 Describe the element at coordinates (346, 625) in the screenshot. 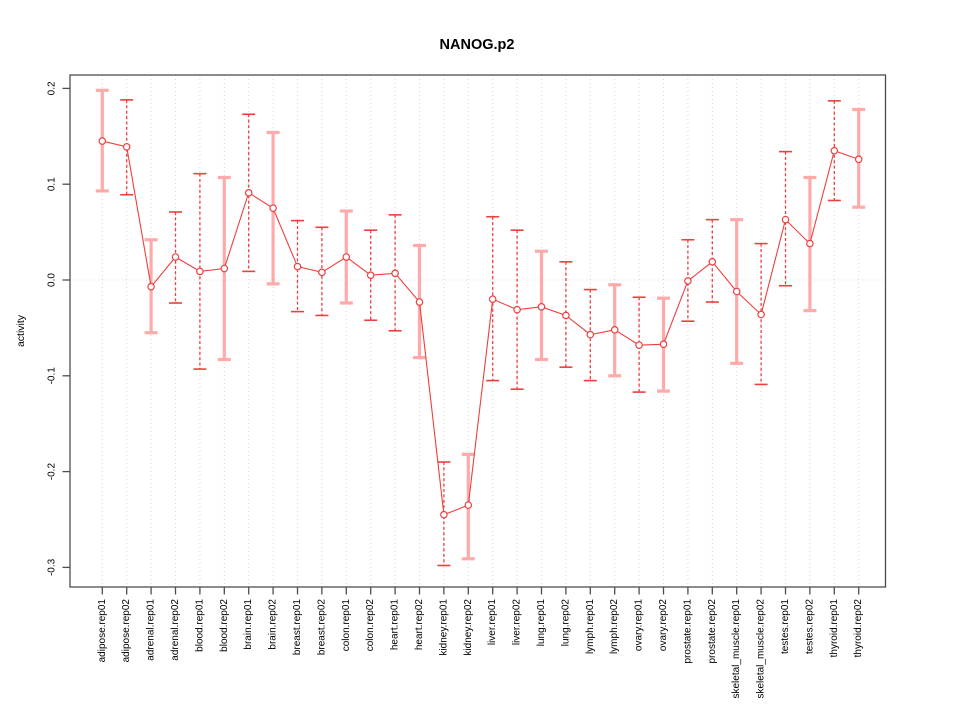

I see `x-tick-label: colon.rep01` at that location.